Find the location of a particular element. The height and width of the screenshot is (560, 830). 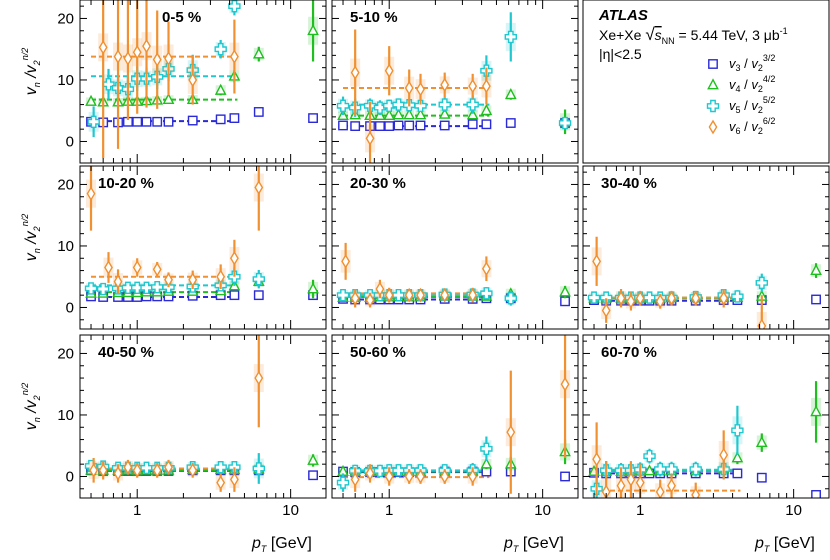

legend-item-v5: v5 / v25/2 is located at coordinates (740, 105).